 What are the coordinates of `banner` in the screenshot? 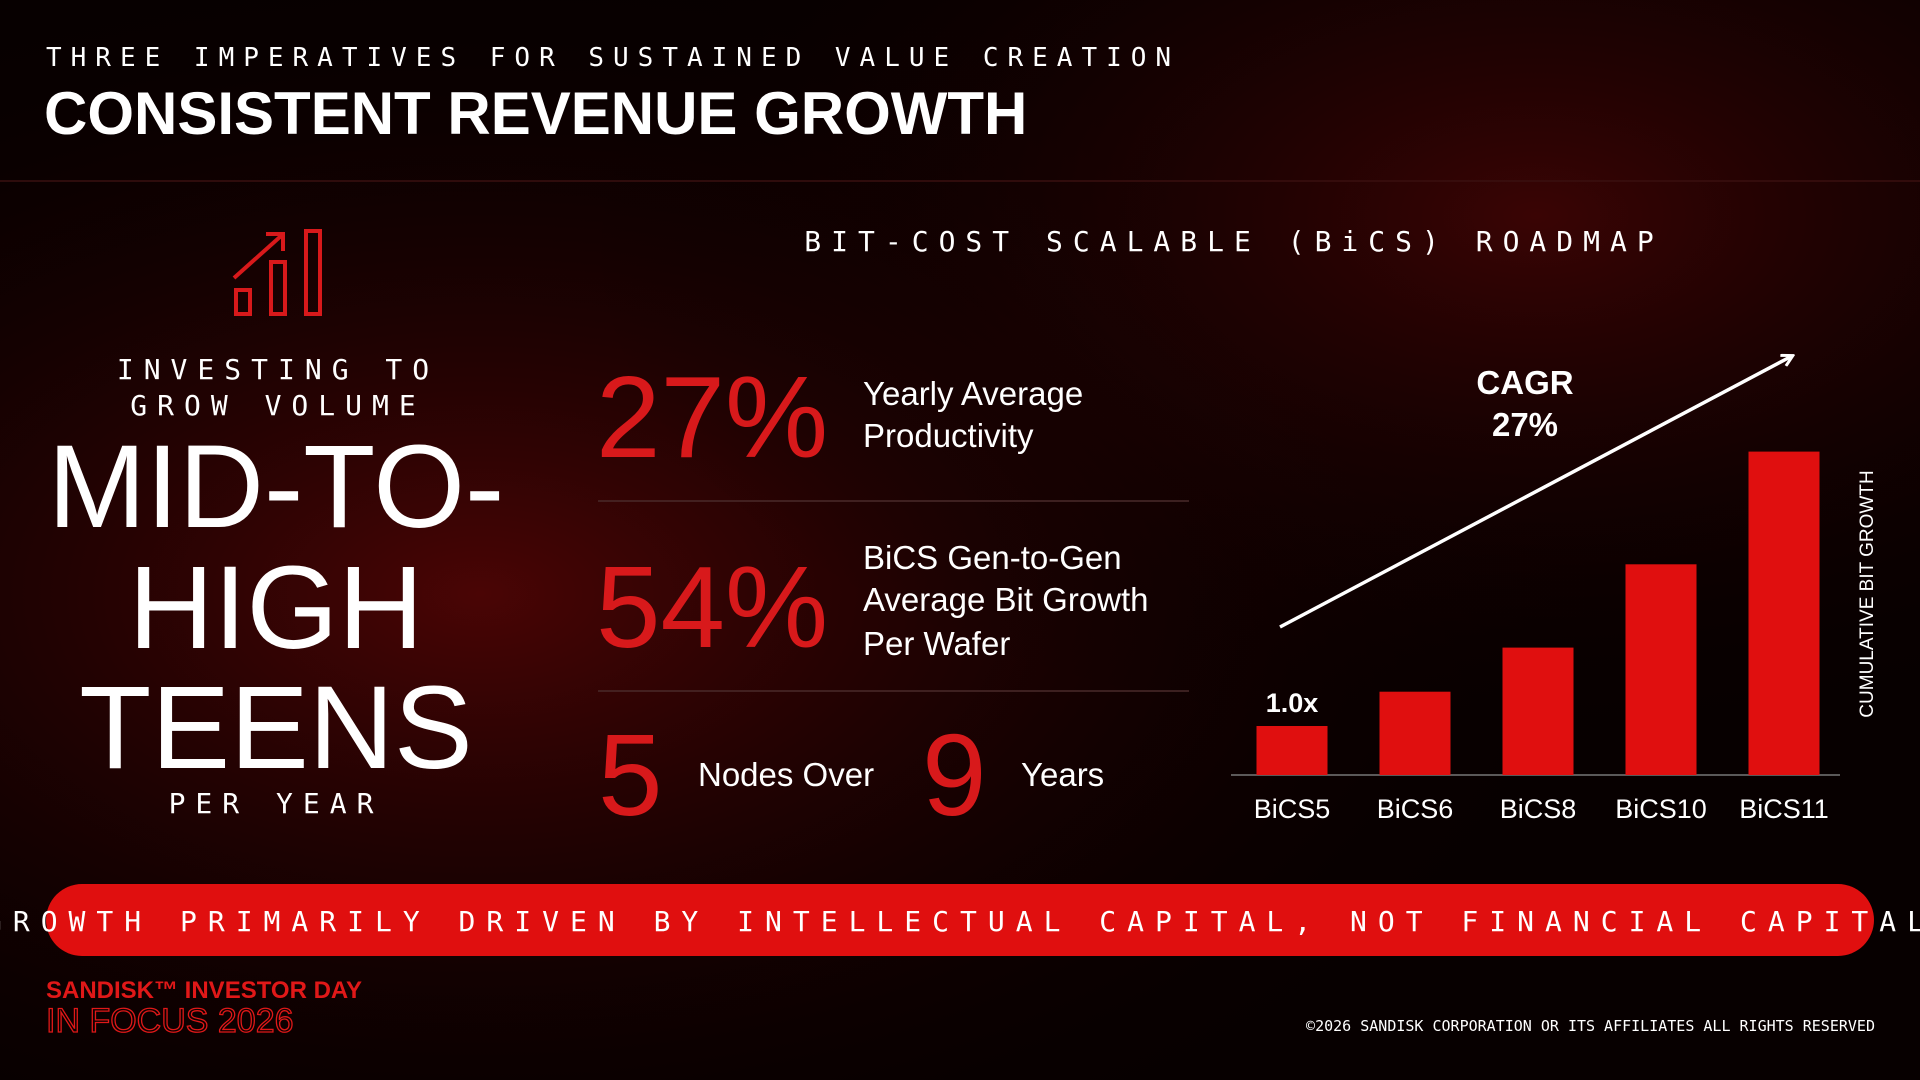 It's located at (960, 920).